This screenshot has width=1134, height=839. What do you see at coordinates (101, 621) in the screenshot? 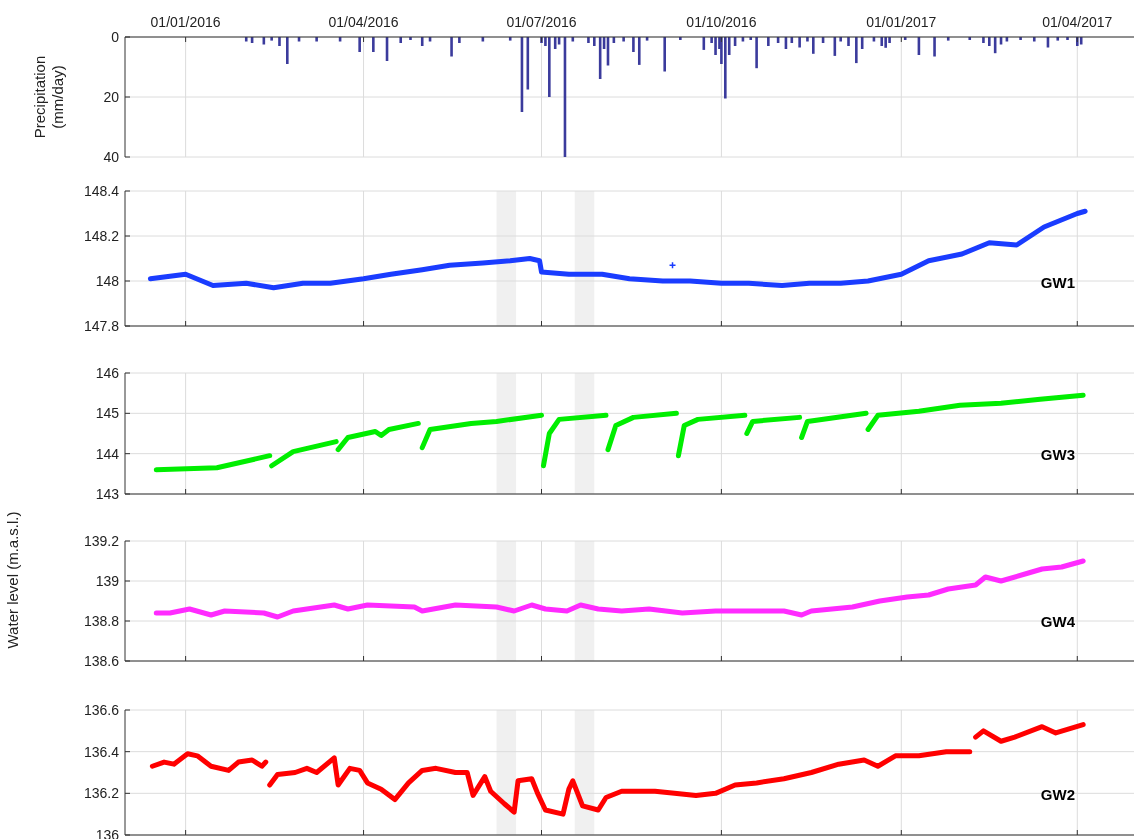
I see `y-tick-label: 138.8` at bounding box center [101, 621].